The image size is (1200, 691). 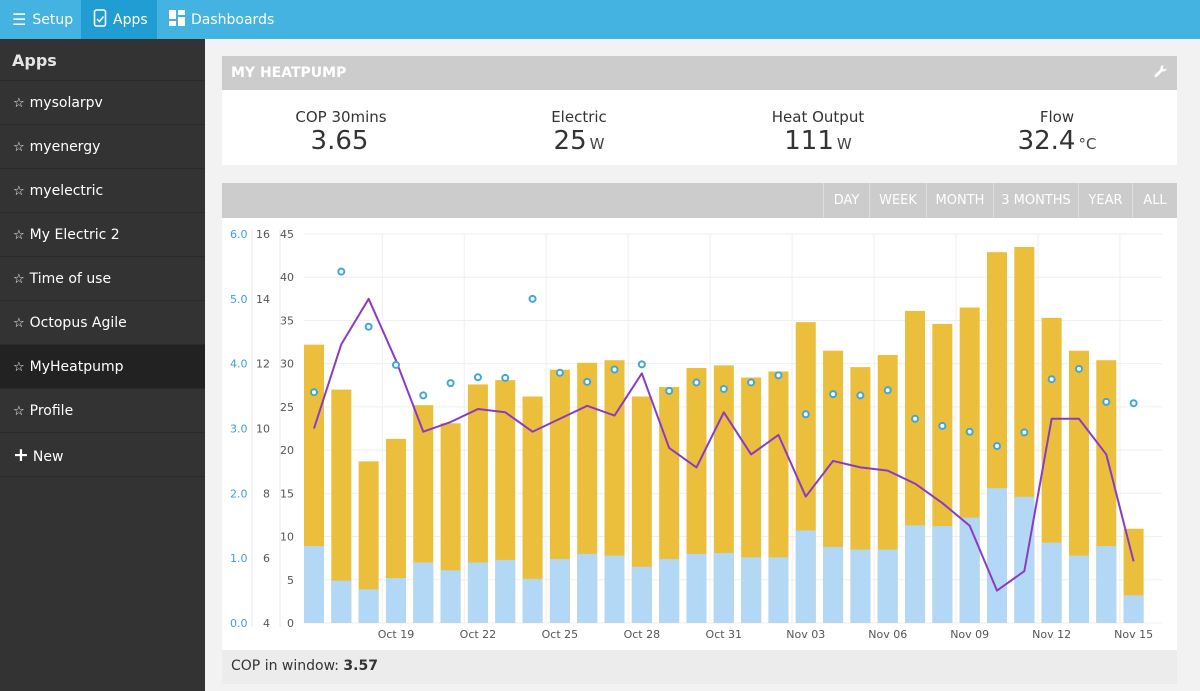 I want to click on range-month-button: MONTH, so click(x=959, y=200).